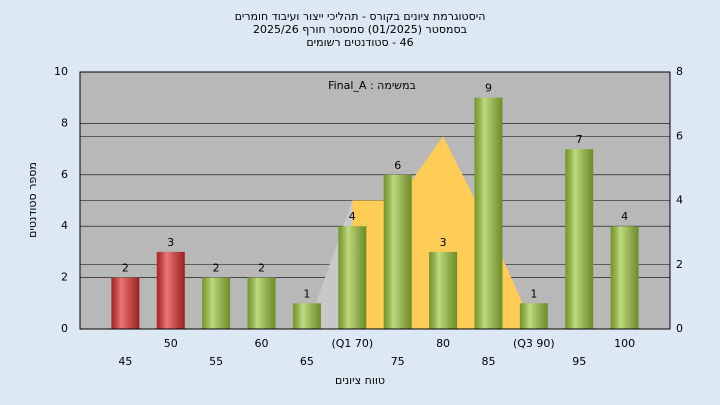  I want to click on x-tick-label: 75, so click(398, 361).